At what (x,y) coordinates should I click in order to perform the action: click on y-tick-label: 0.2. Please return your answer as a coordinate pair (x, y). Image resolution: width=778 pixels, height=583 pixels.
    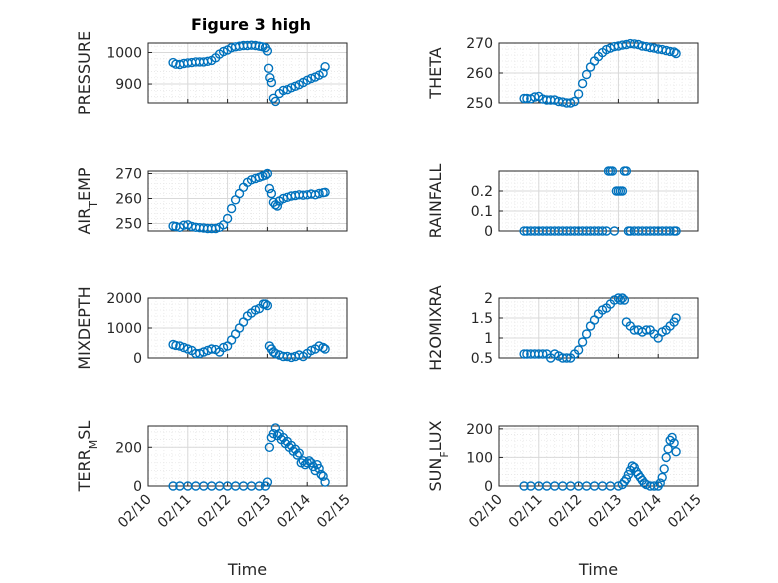
    Looking at the image, I should click on (482, 192).